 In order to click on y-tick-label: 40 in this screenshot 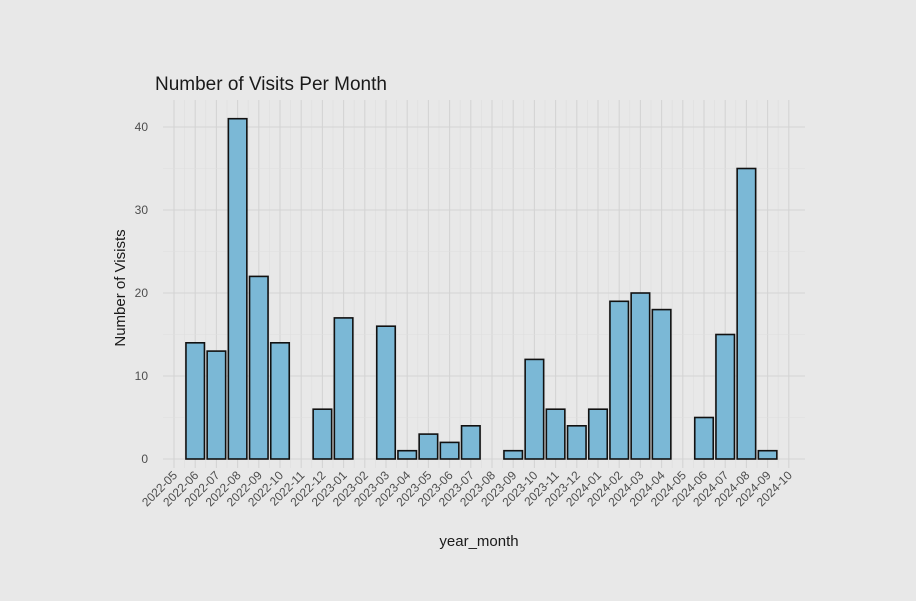, I will do `click(142, 127)`.